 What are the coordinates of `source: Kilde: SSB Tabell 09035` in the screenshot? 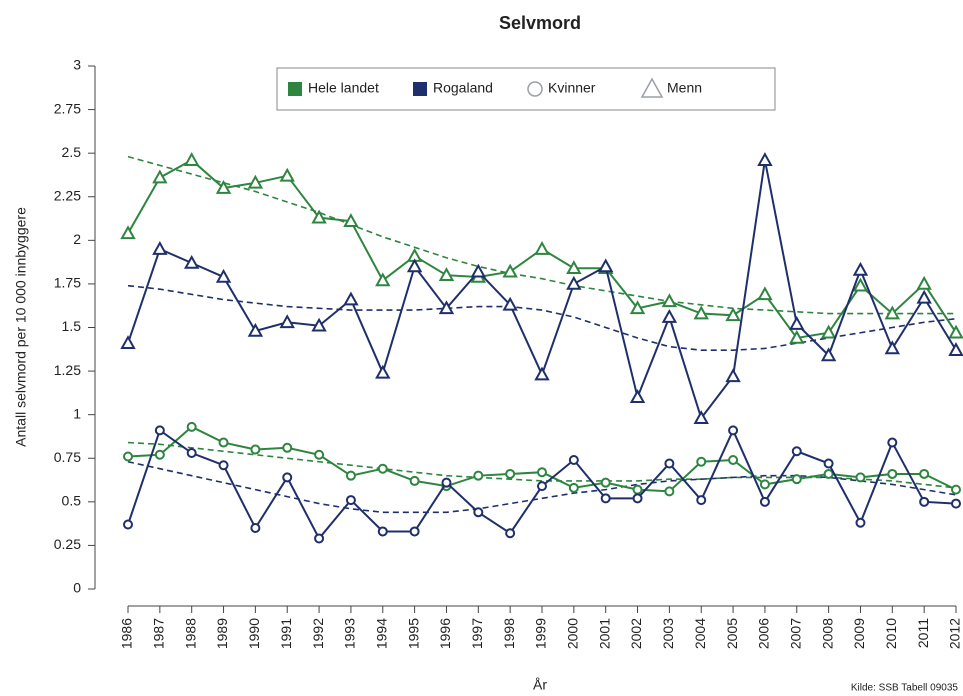 It's located at (905, 688).